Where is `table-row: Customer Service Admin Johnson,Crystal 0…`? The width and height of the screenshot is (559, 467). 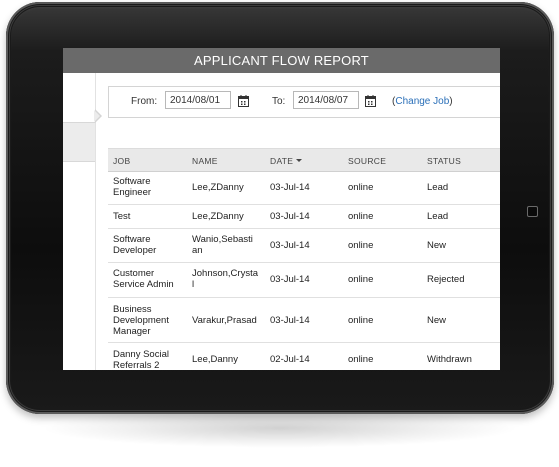
table-row: Customer Service Admin Johnson,Crystal 0… is located at coordinates (304, 280).